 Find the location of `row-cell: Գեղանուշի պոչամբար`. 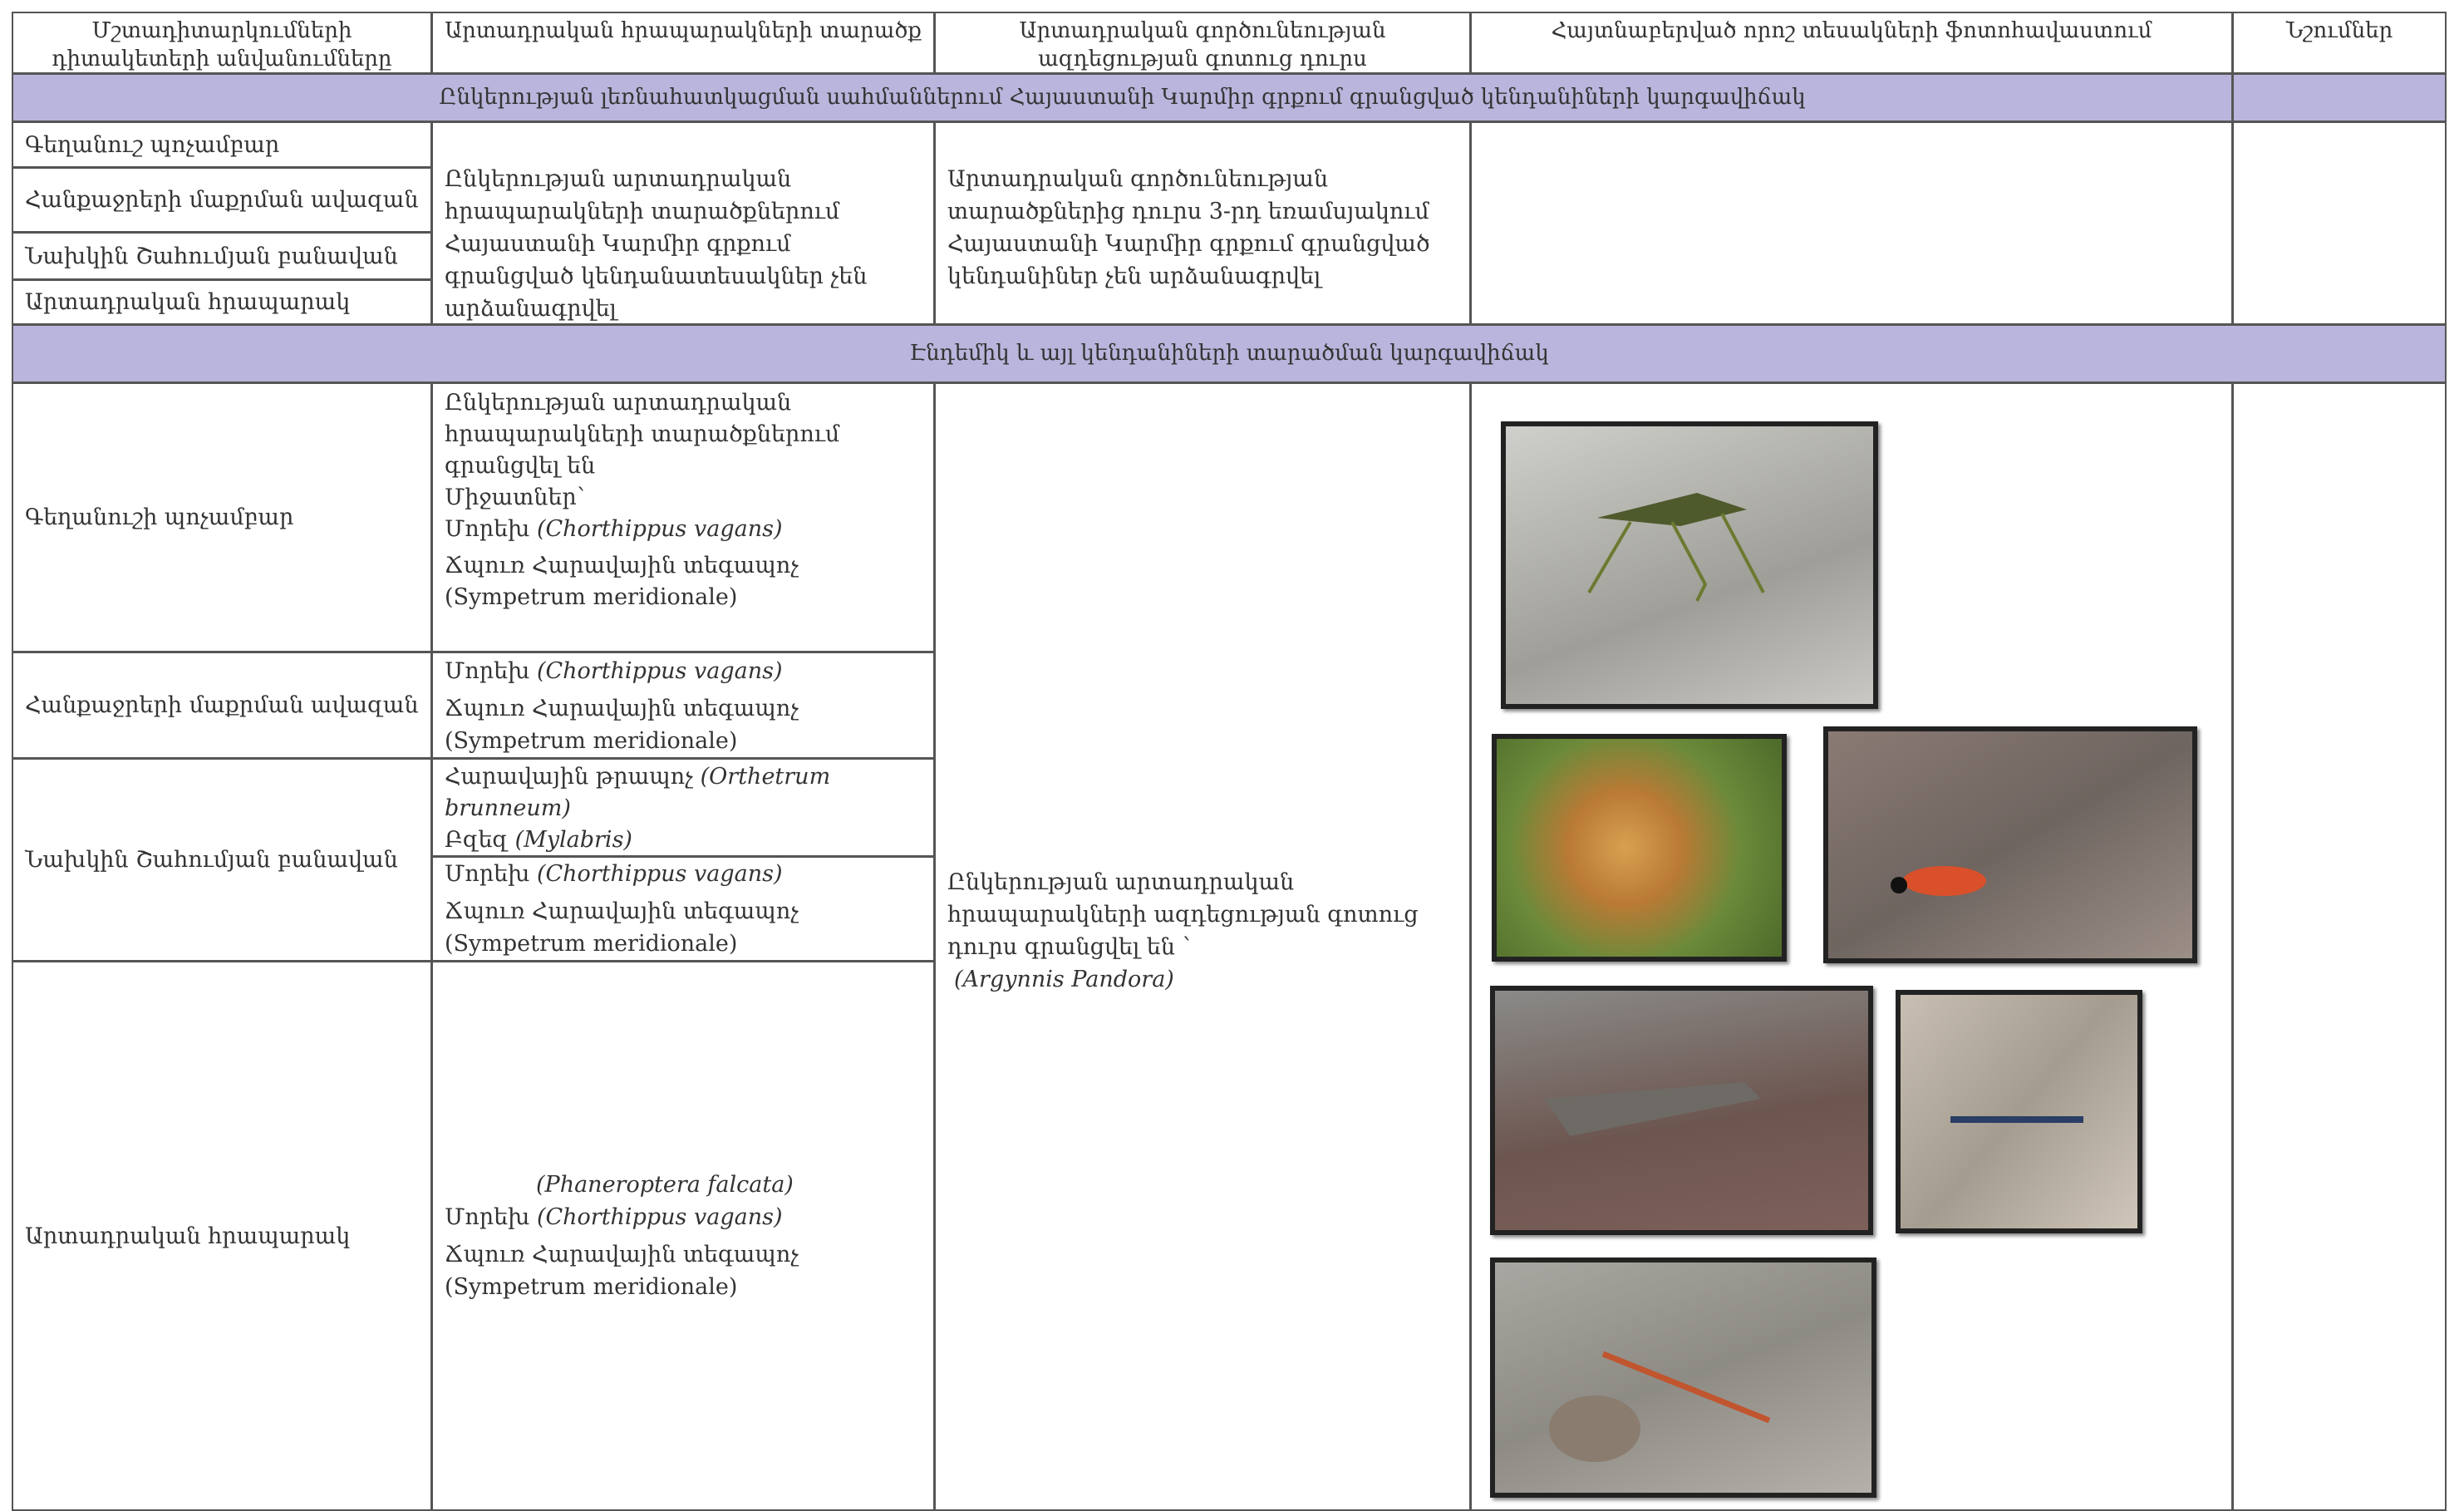

row-cell: Գեղանուշի պոչամբար is located at coordinates (222, 517).